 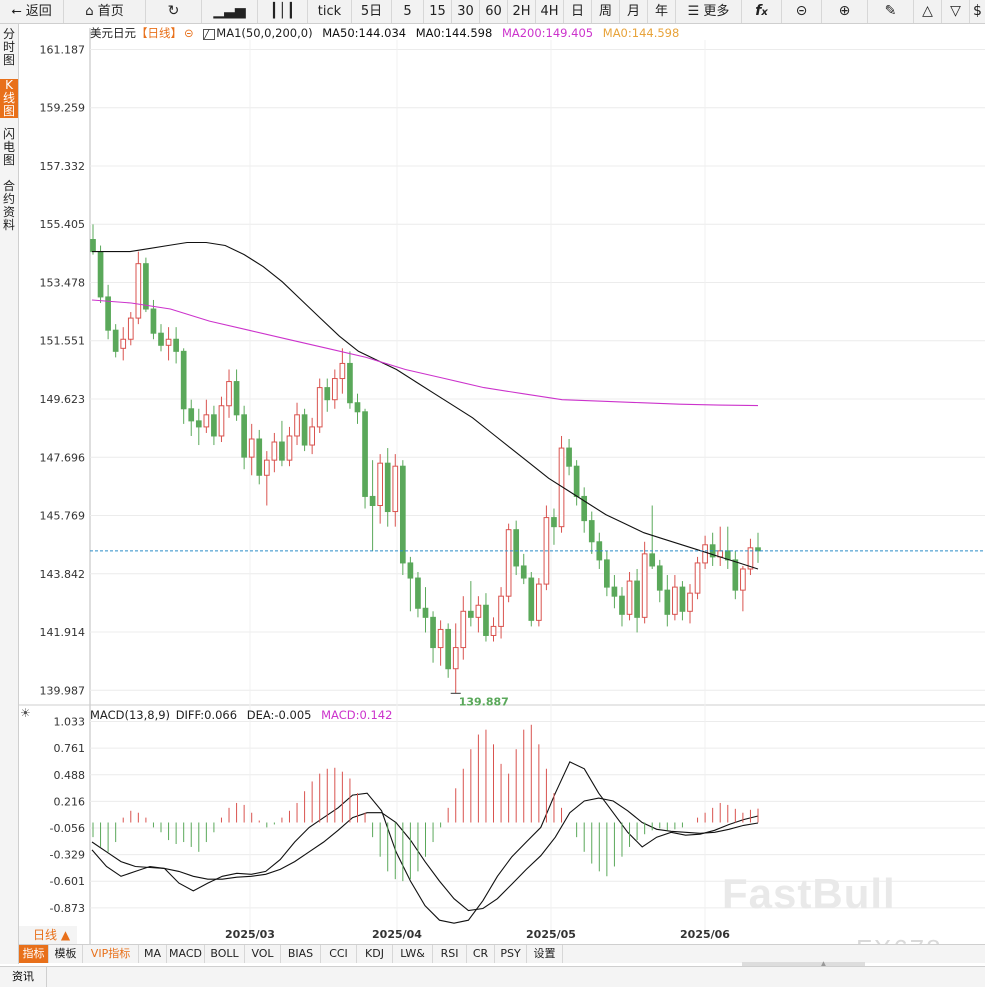 I want to click on period-2h: 2H, so click(x=522, y=11).